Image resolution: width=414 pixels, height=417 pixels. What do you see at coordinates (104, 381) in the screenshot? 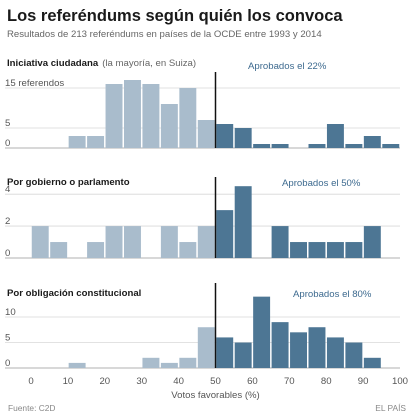
I see `x-tick-label: 20` at bounding box center [104, 381].